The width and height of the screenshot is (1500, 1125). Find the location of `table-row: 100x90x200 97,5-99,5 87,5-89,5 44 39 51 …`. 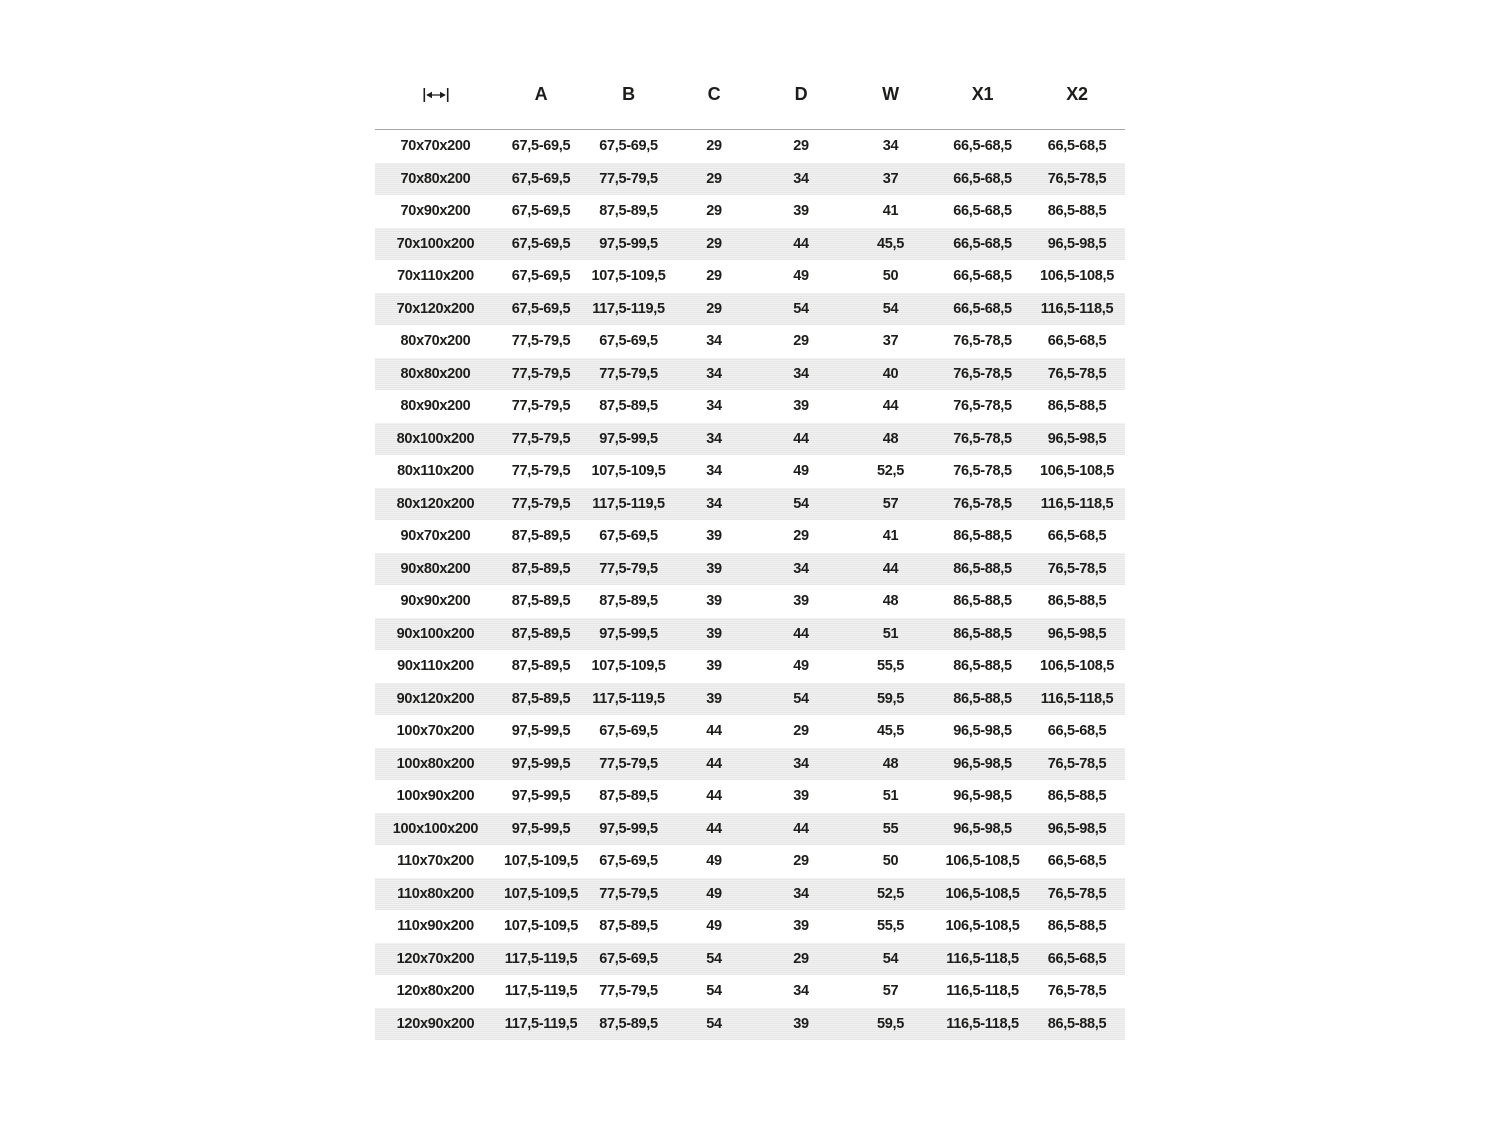

table-row: 100x90x200 97,5-99,5 87,5-89,5 44 39 51 … is located at coordinates (750, 796).